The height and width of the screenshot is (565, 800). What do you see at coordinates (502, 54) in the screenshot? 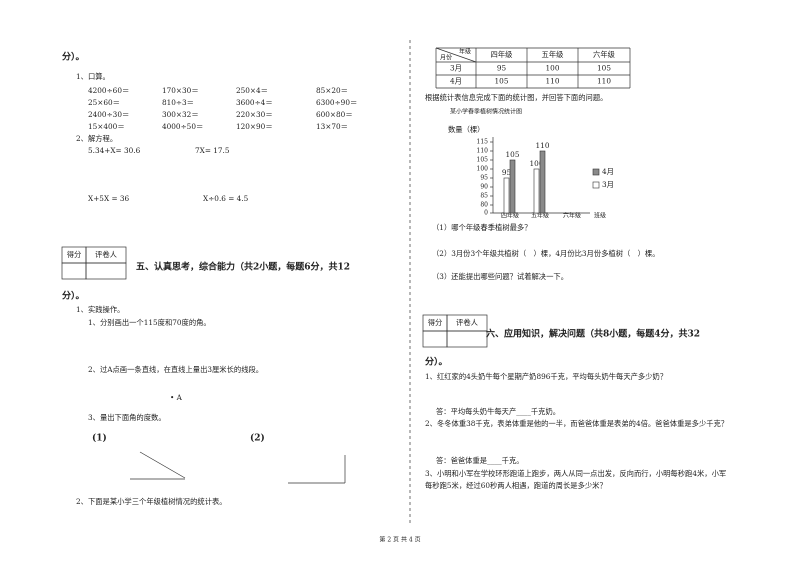
I see `table-header: 四年级` at bounding box center [502, 54].